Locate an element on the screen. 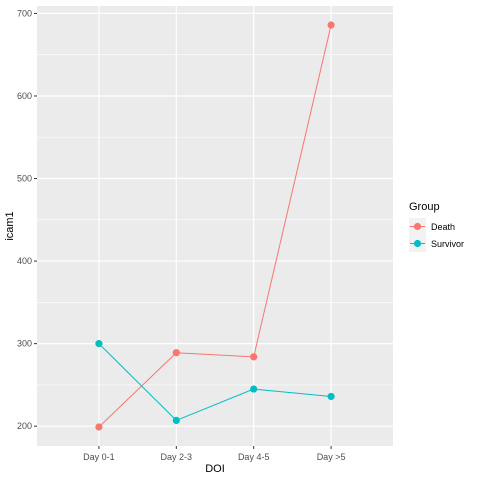 The image size is (480, 480). series-line-survivor is located at coordinates (215, 382).